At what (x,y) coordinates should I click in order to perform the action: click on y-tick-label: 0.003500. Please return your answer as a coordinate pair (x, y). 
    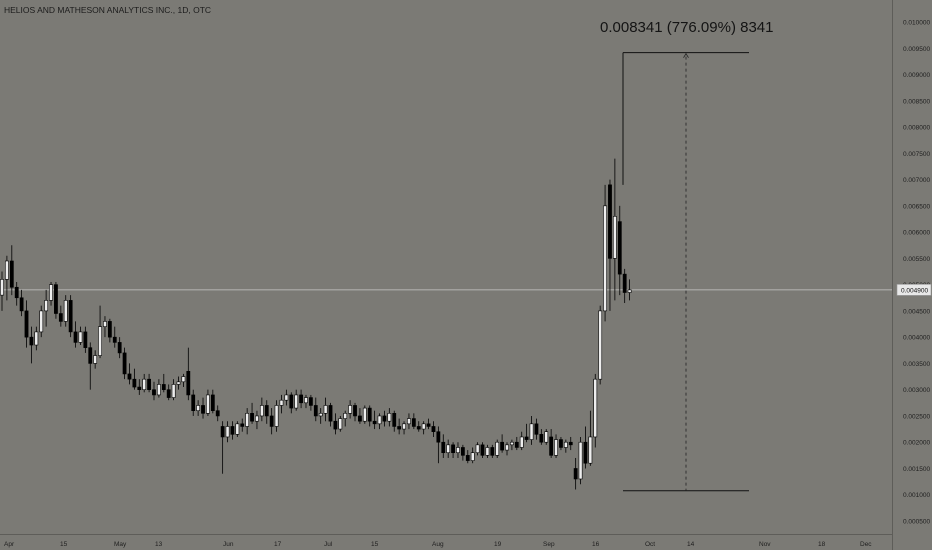
    Looking at the image, I should click on (916, 364).